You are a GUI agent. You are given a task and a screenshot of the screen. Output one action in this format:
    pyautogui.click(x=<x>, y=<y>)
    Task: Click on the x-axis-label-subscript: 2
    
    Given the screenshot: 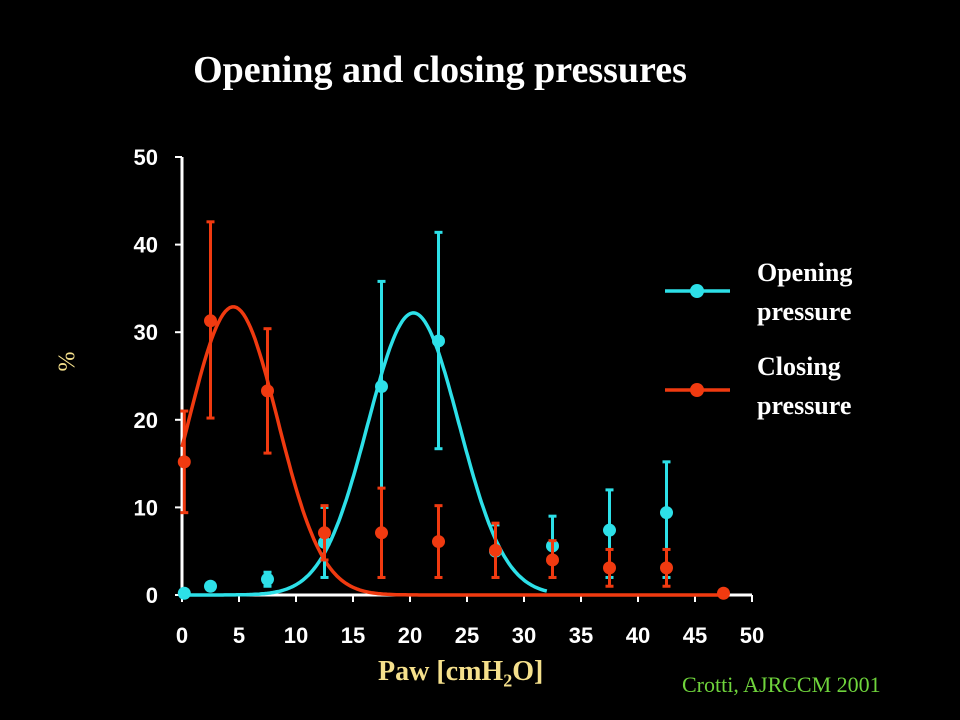 What is the action you would take?
    pyautogui.click(x=508, y=680)
    